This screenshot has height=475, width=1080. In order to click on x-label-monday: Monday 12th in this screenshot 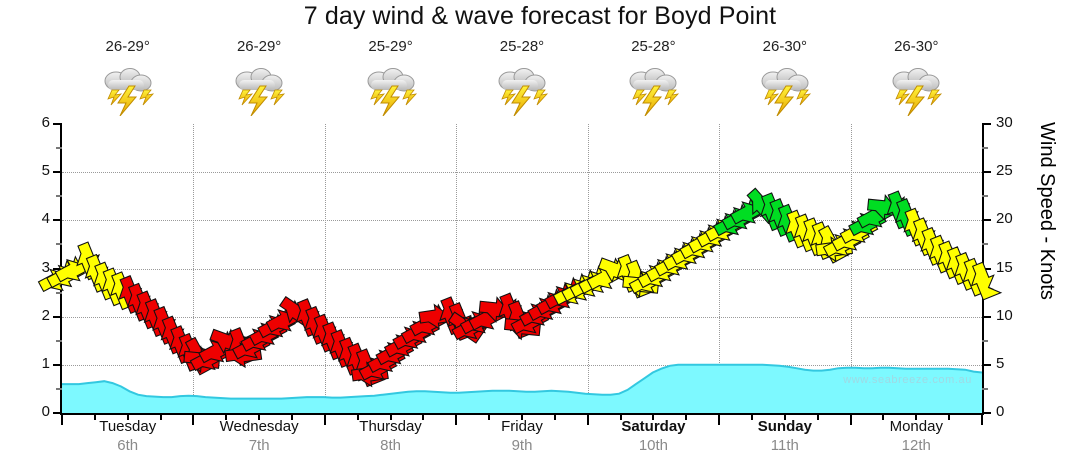, I will do `click(916, 436)`.